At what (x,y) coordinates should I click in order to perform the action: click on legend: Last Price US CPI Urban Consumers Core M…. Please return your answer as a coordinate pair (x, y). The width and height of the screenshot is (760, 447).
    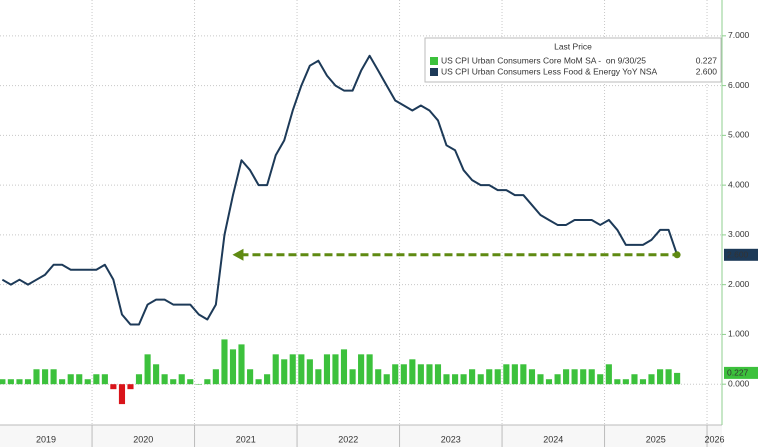
    Looking at the image, I should click on (573, 60).